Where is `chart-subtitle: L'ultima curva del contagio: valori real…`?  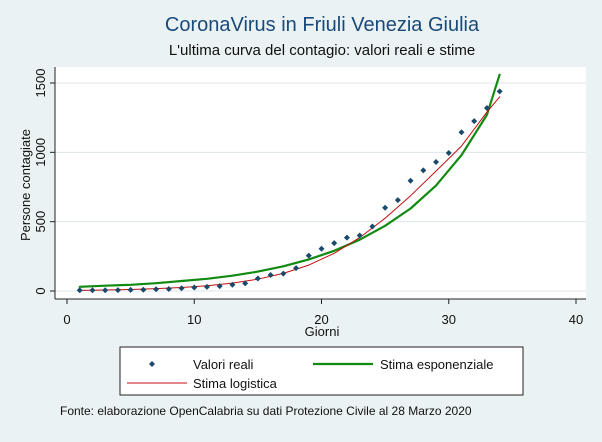 chart-subtitle: L'ultima curva del contagio: valori real… is located at coordinates (322, 50).